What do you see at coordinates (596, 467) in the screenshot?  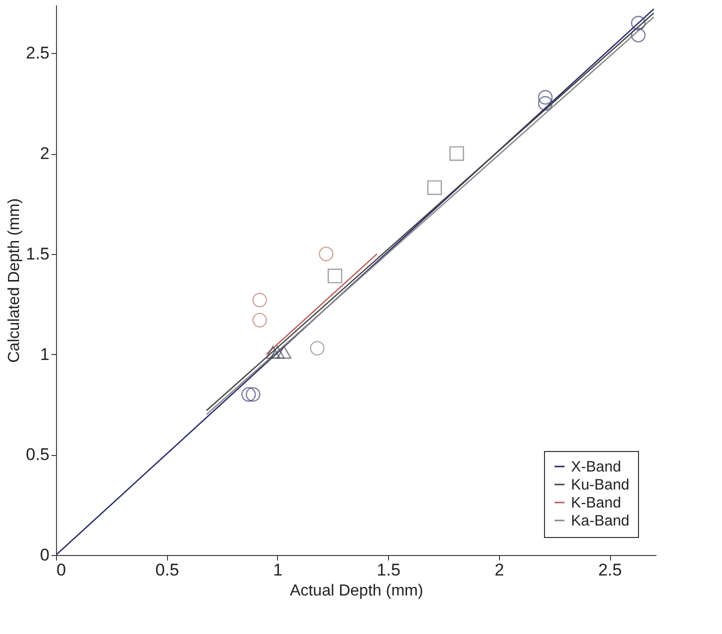 I see `legend-label: X-Band` at bounding box center [596, 467].